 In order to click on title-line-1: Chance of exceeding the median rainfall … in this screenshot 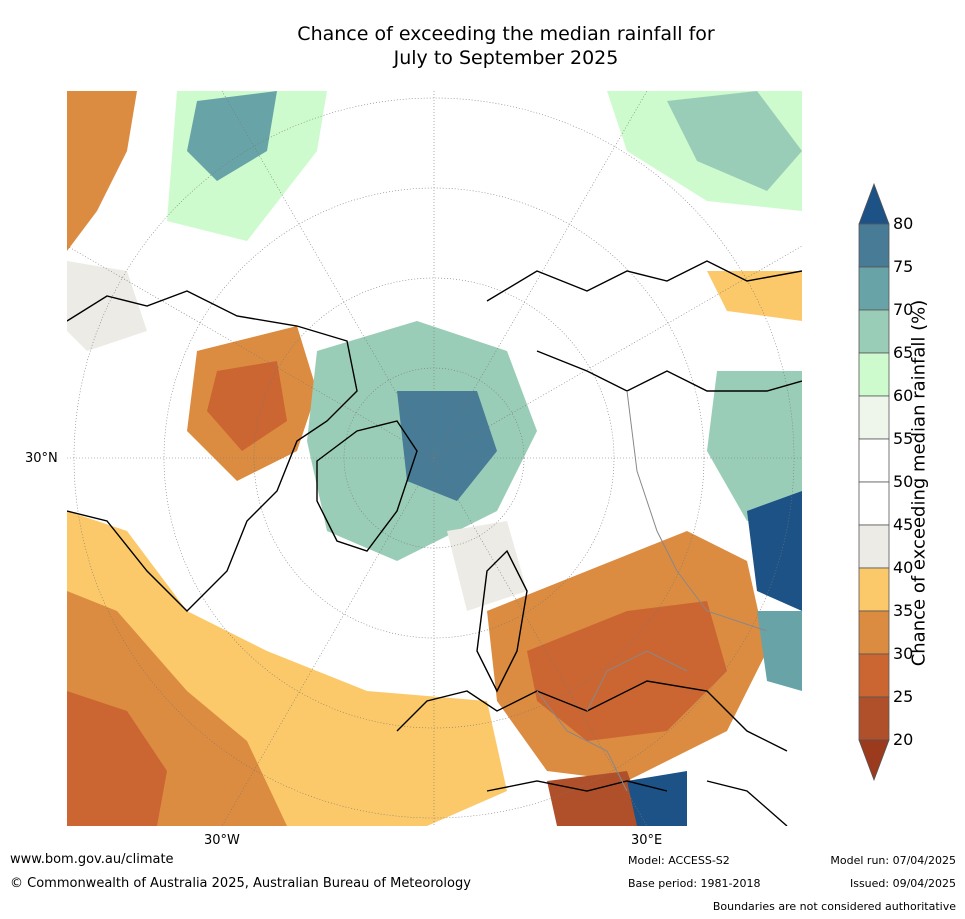, I will do `click(506, 34)`.